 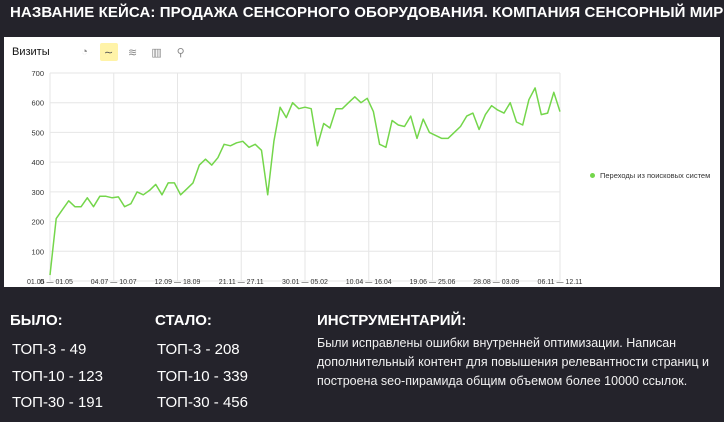 I want to click on before-top3: ТОП-3 - 49, so click(x=49, y=349).